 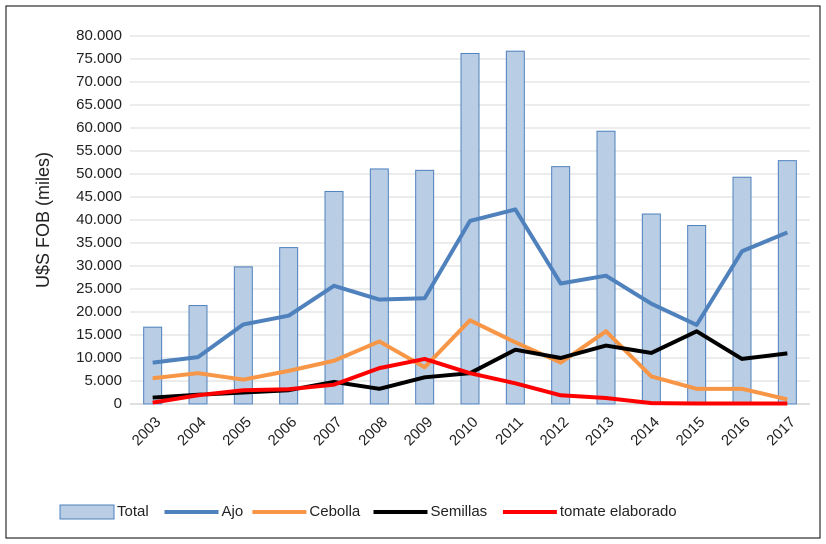 What do you see at coordinates (99, 58) in the screenshot?
I see `y-tick-label: 75.000` at bounding box center [99, 58].